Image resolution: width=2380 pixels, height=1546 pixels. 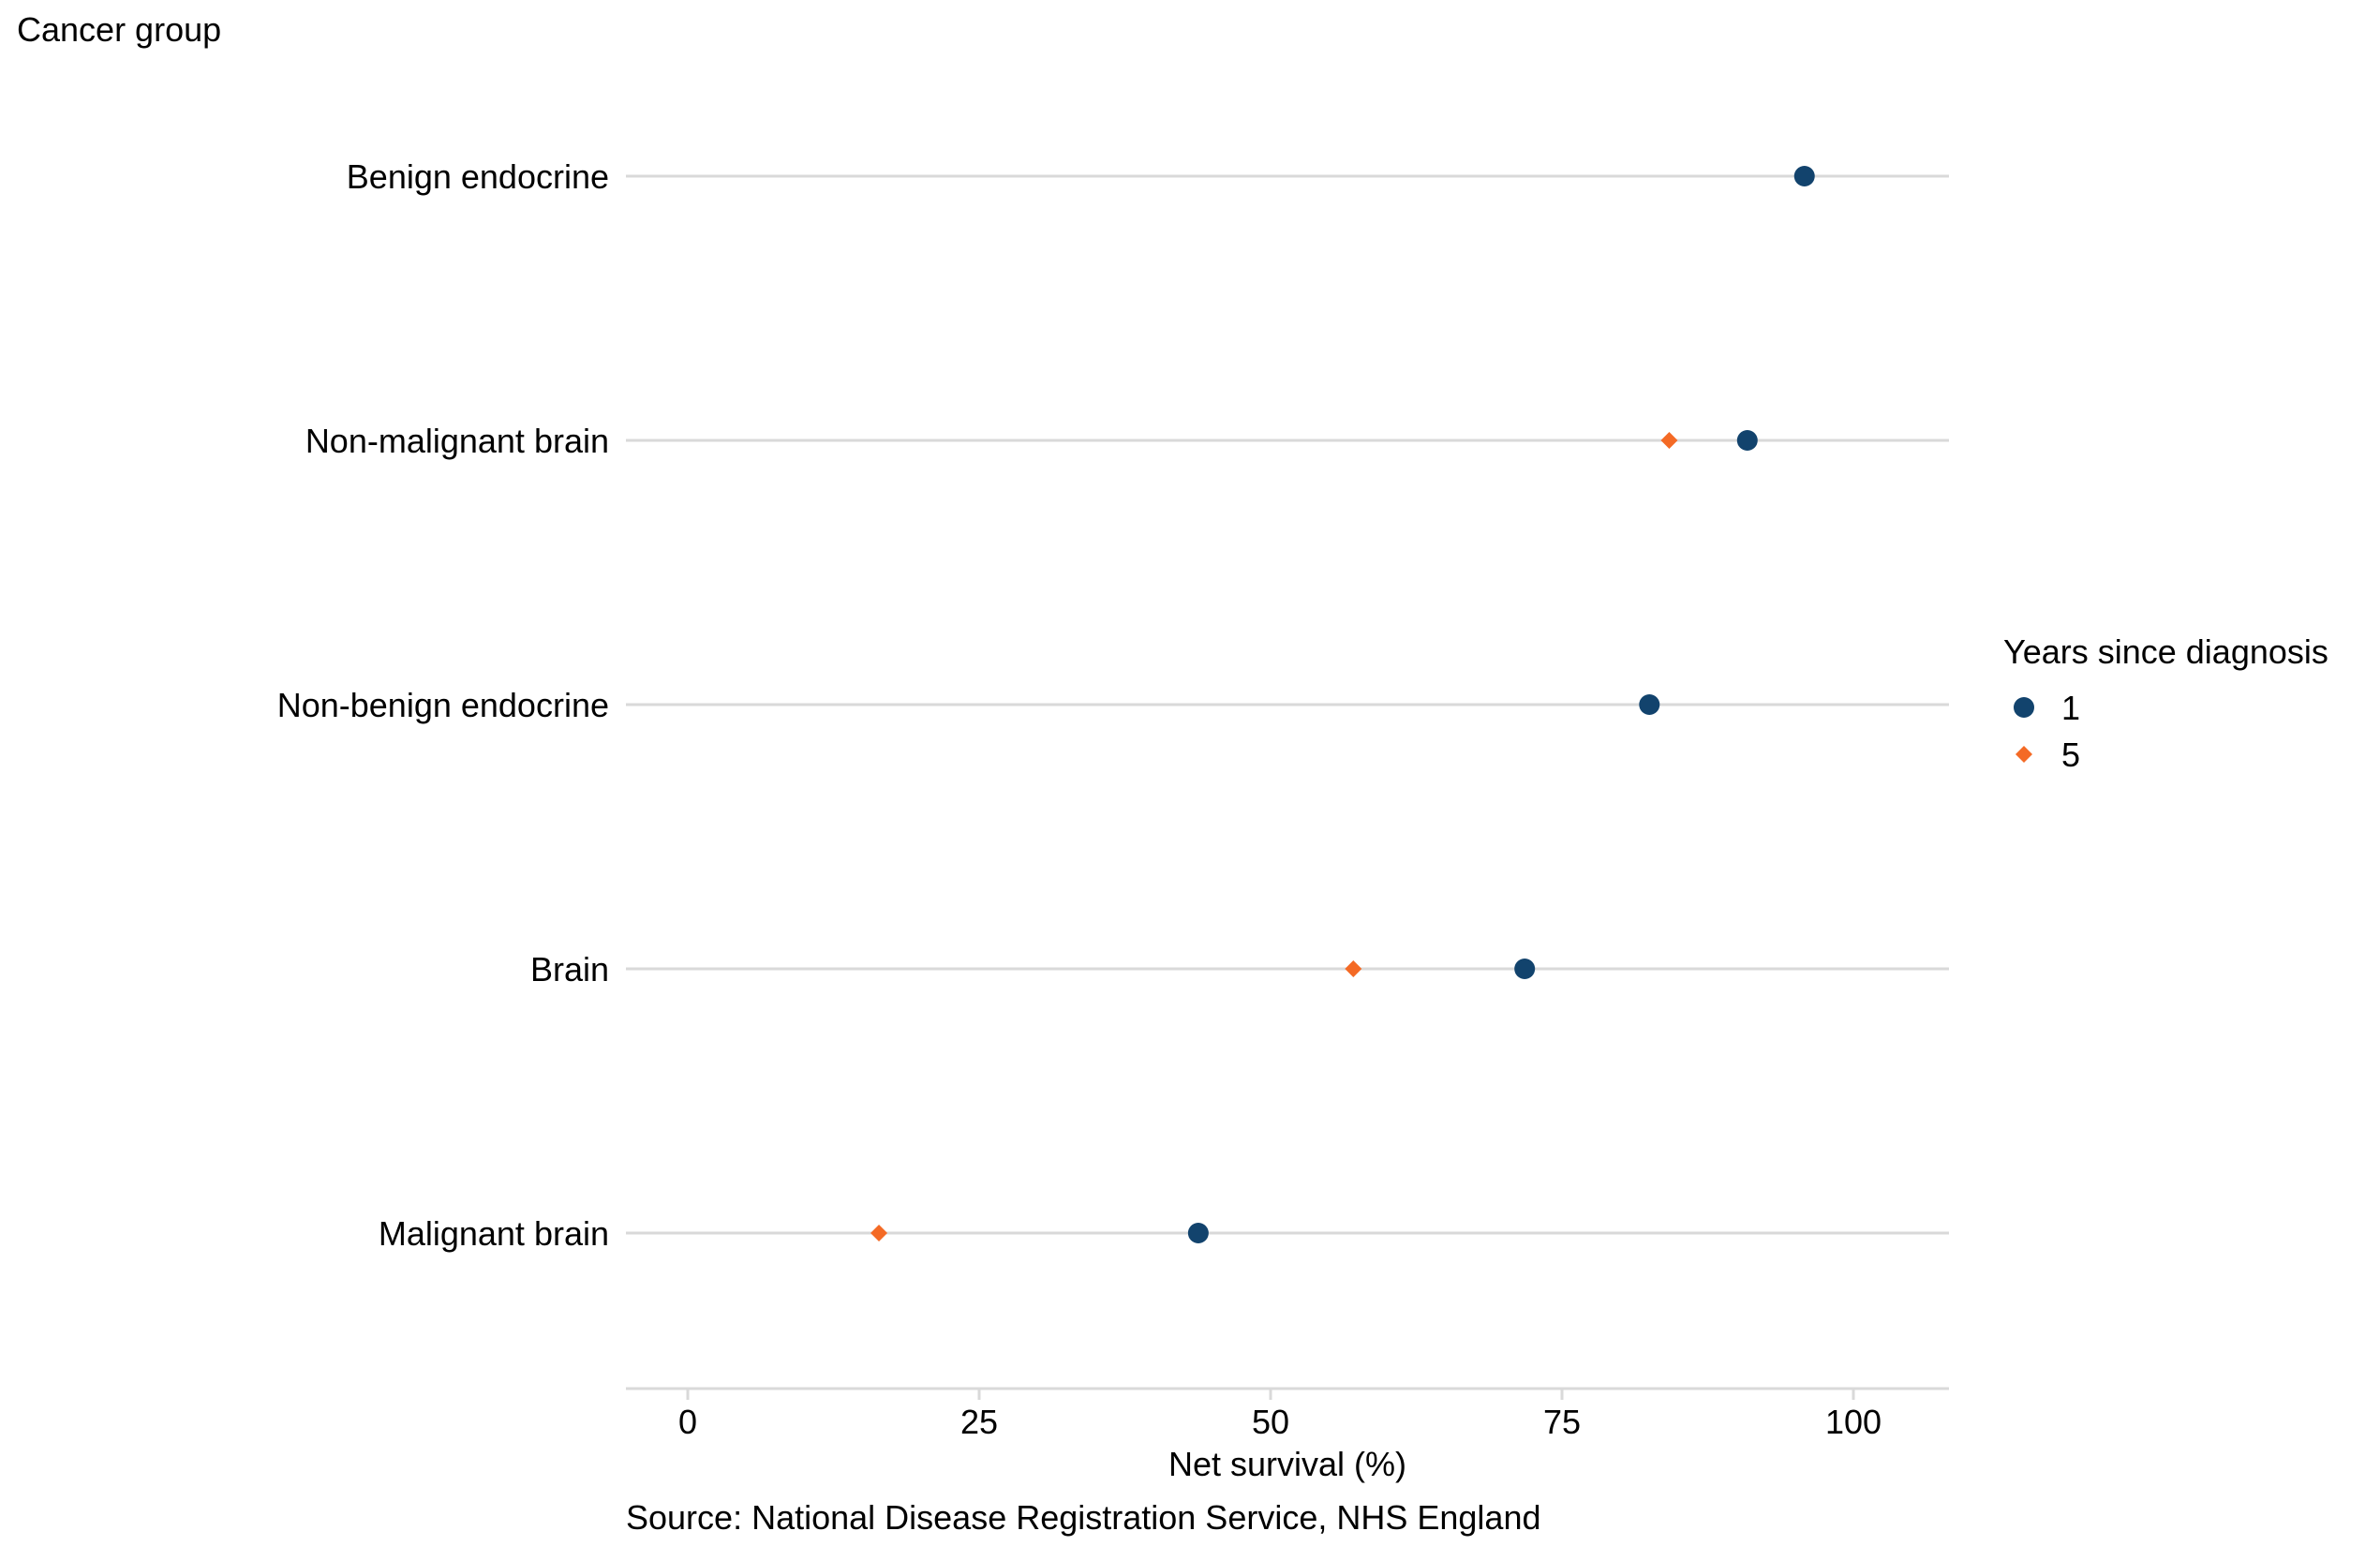 I want to click on x-tick-label: 50, so click(x=1270, y=1422).